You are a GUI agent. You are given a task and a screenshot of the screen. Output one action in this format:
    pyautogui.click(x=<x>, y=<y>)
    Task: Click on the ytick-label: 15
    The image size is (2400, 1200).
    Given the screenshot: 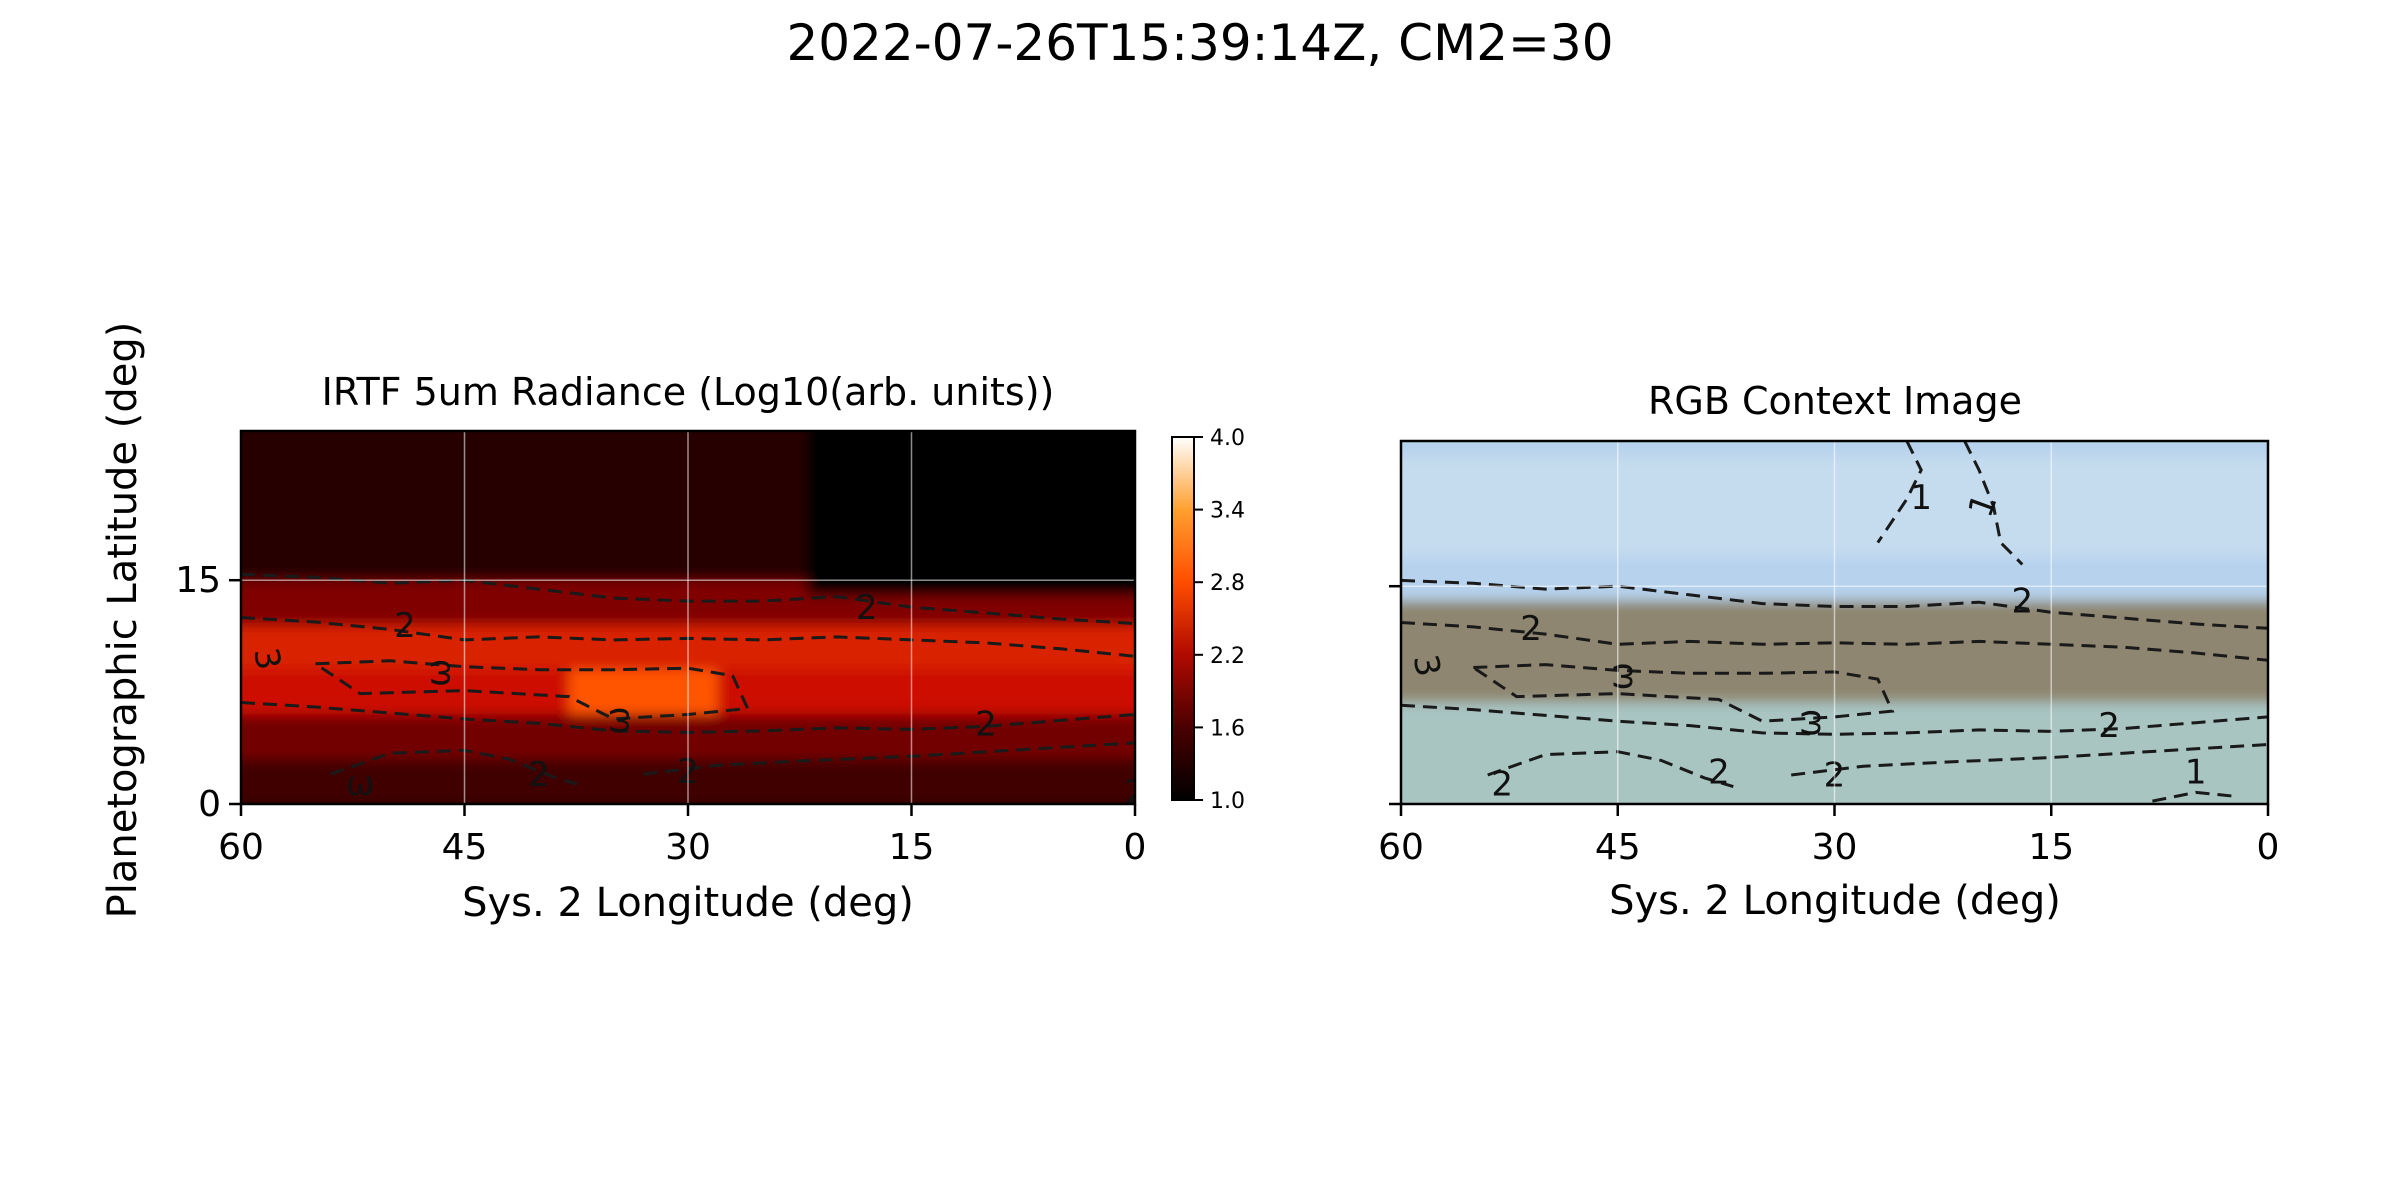 What is the action you would take?
    pyautogui.click(x=198, y=580)
    